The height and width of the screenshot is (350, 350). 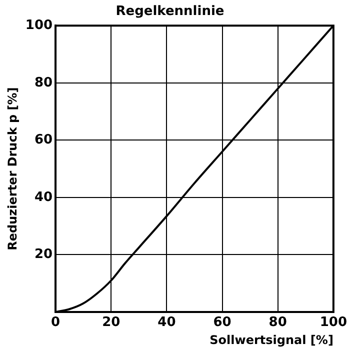 What do you see at coordinates (277, 322) in the screenshot?
I see `x-tick-label: 80` at bounding box center [277, 322].